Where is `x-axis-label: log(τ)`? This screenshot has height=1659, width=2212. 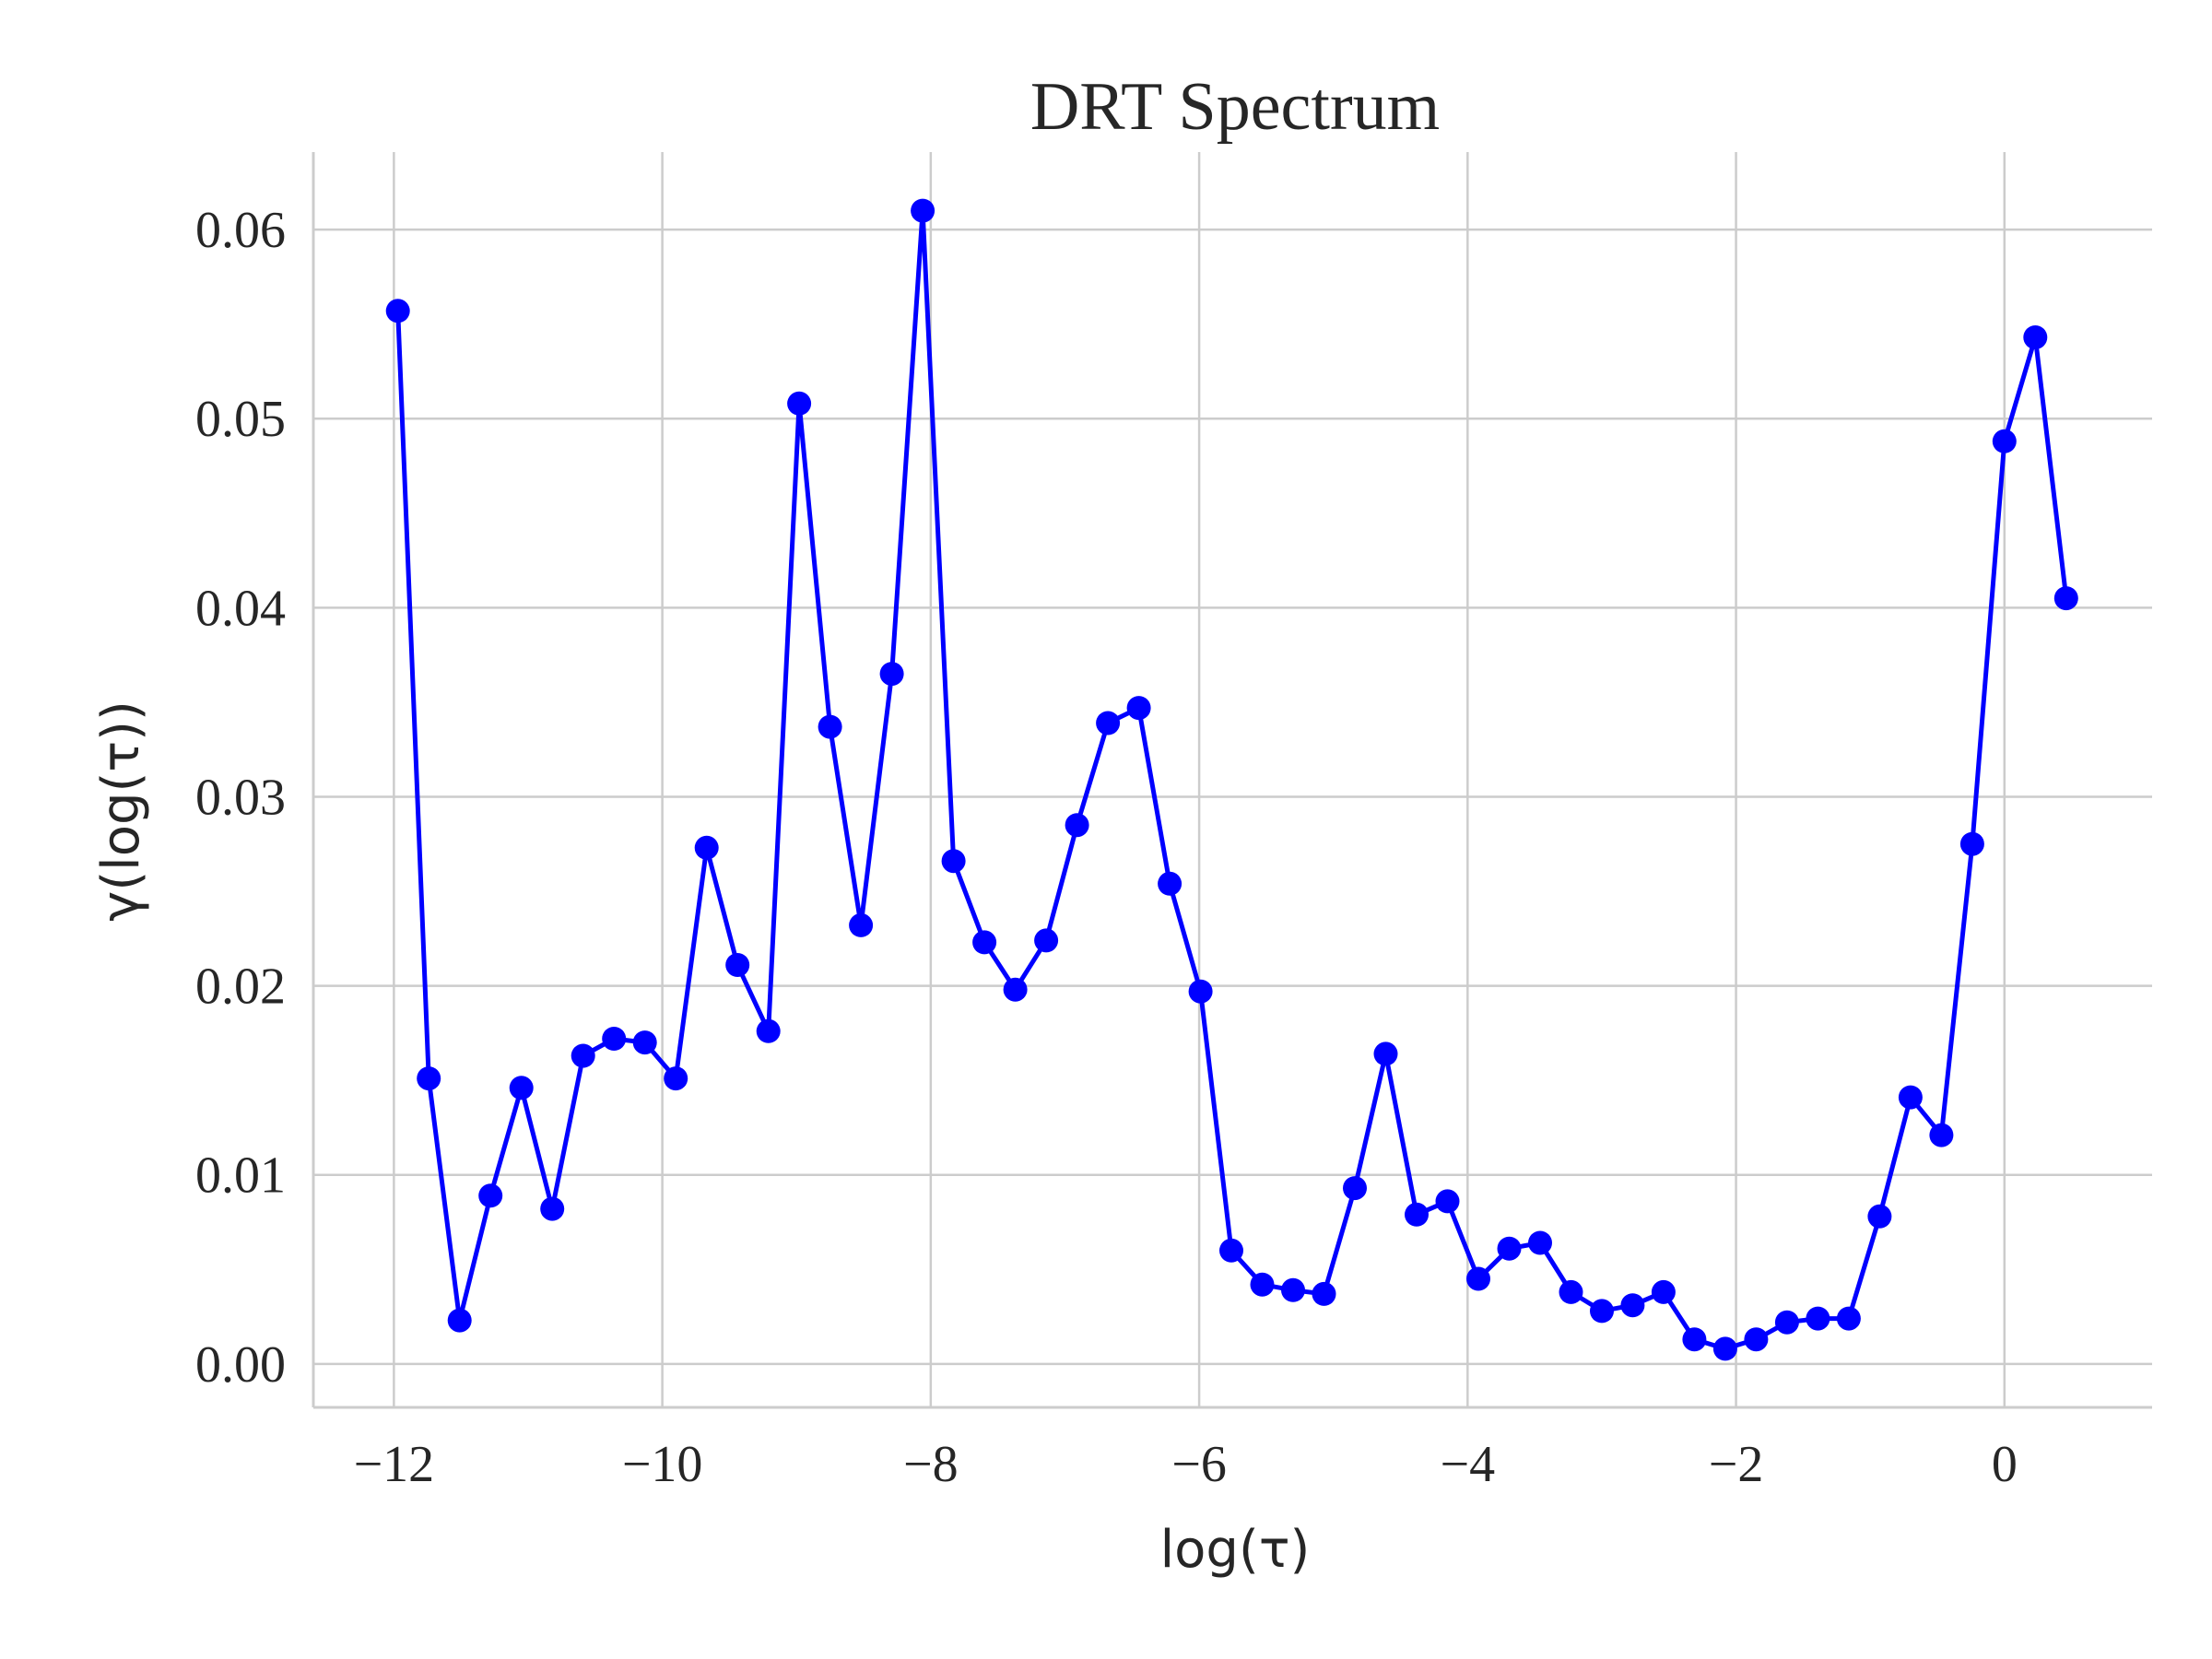
x-axis-label: log(τ) is located at coordinates (1235, 1550).